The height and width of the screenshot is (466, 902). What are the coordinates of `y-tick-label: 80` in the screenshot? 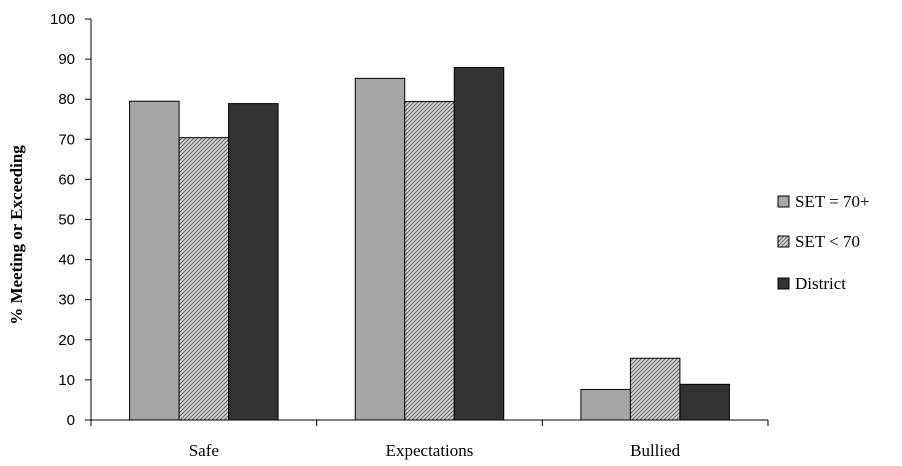 It's located at (66, 99).